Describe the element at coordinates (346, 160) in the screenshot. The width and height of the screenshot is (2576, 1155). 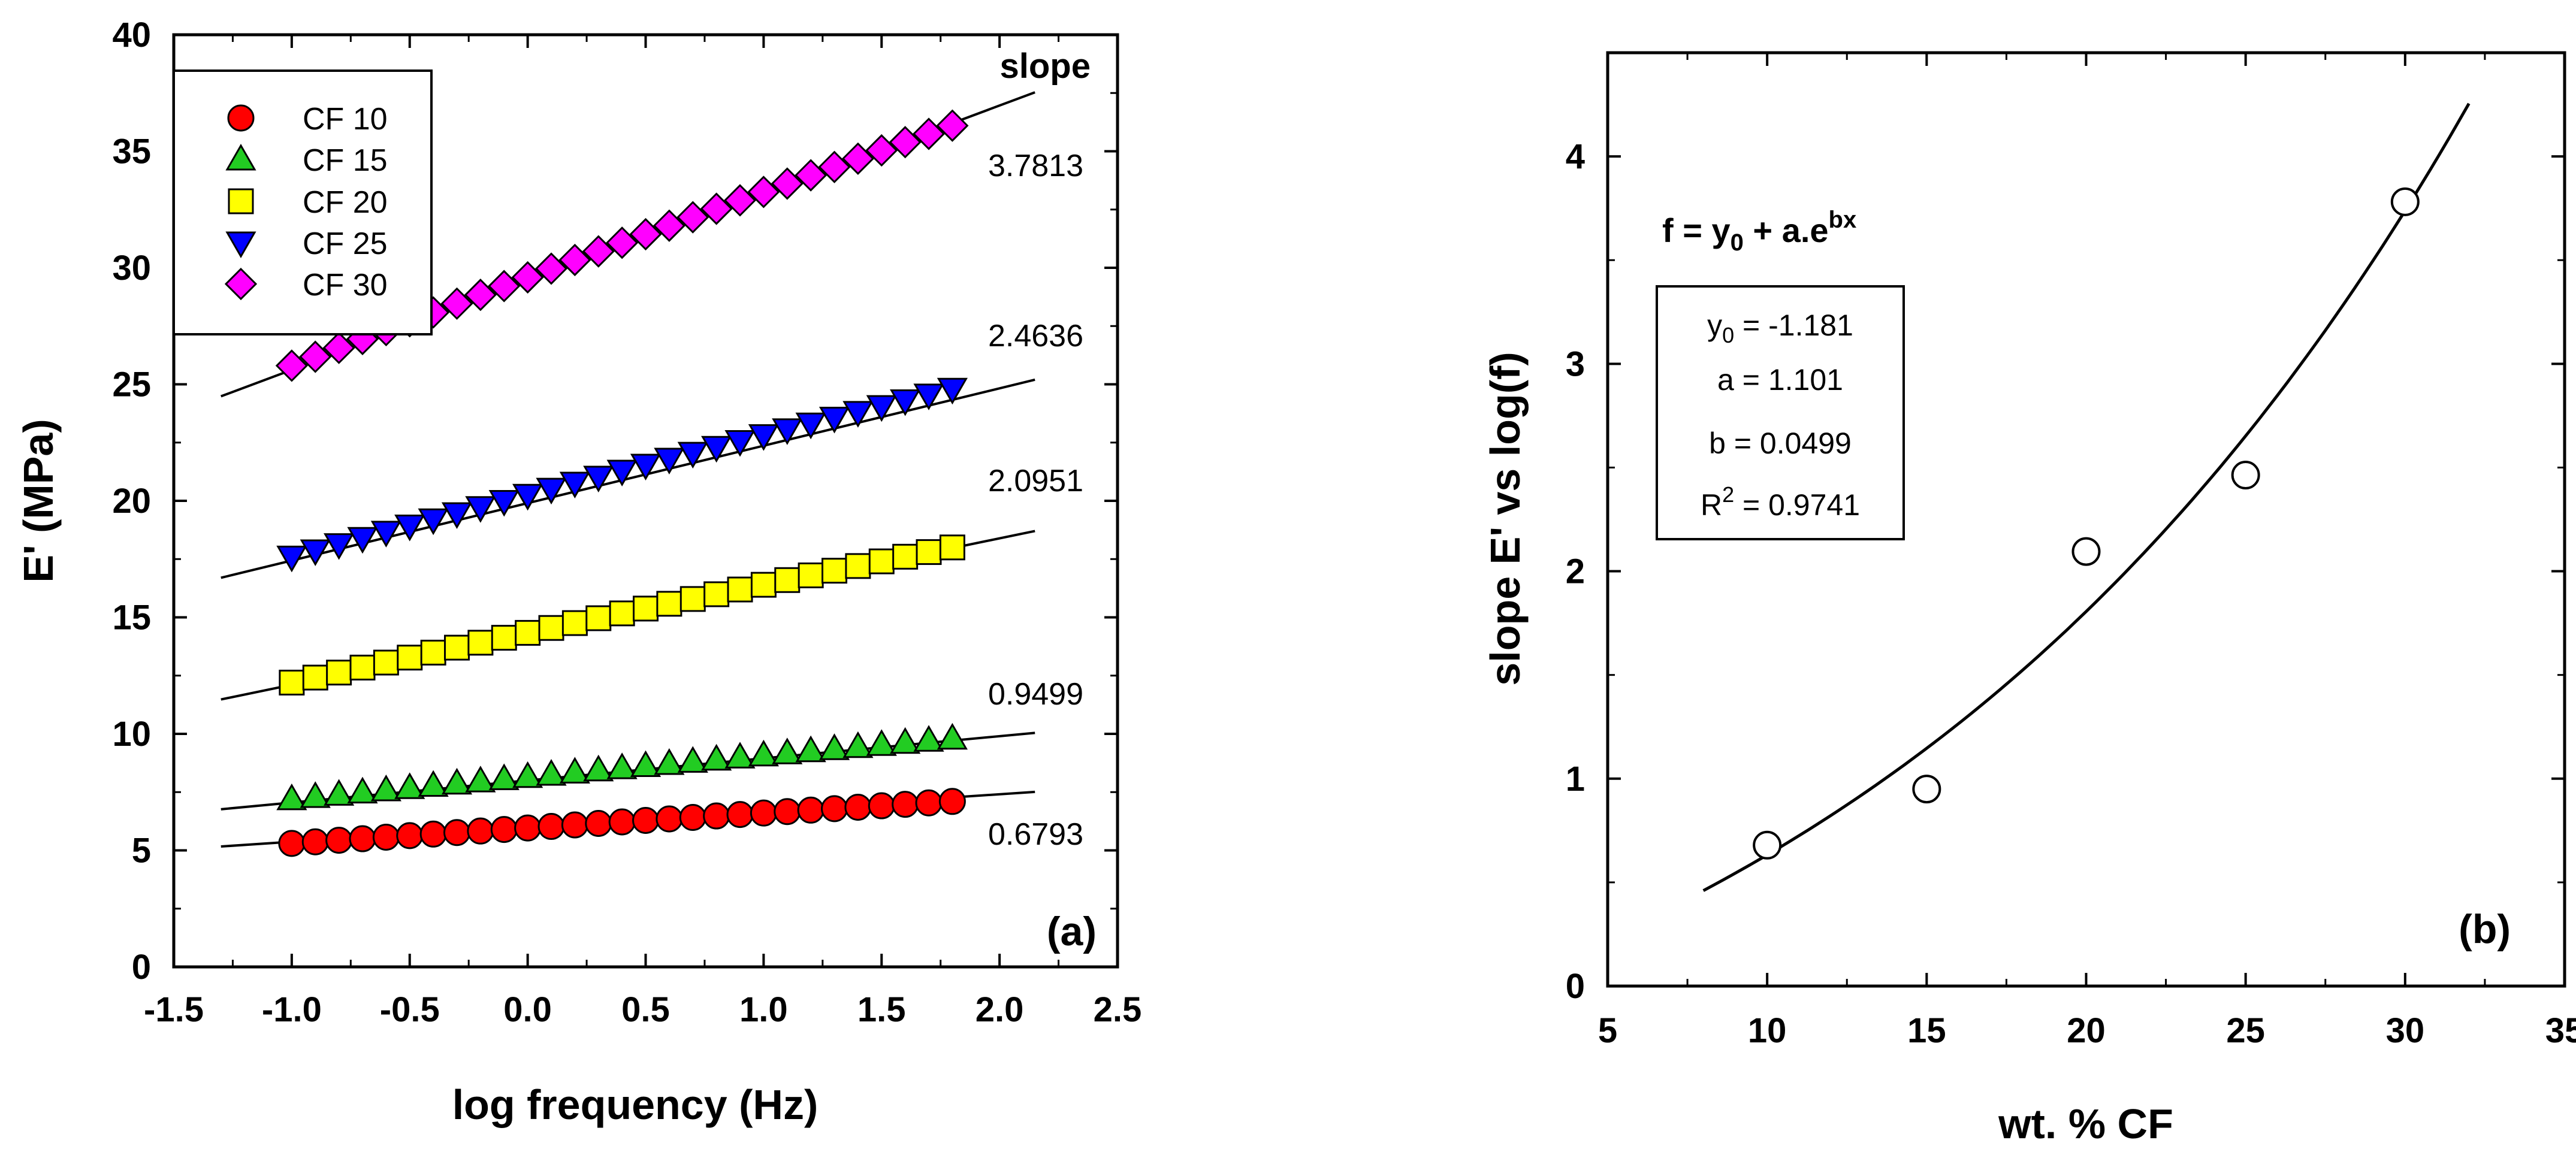
I see `legend-label-cf15: CF 15` at that location.